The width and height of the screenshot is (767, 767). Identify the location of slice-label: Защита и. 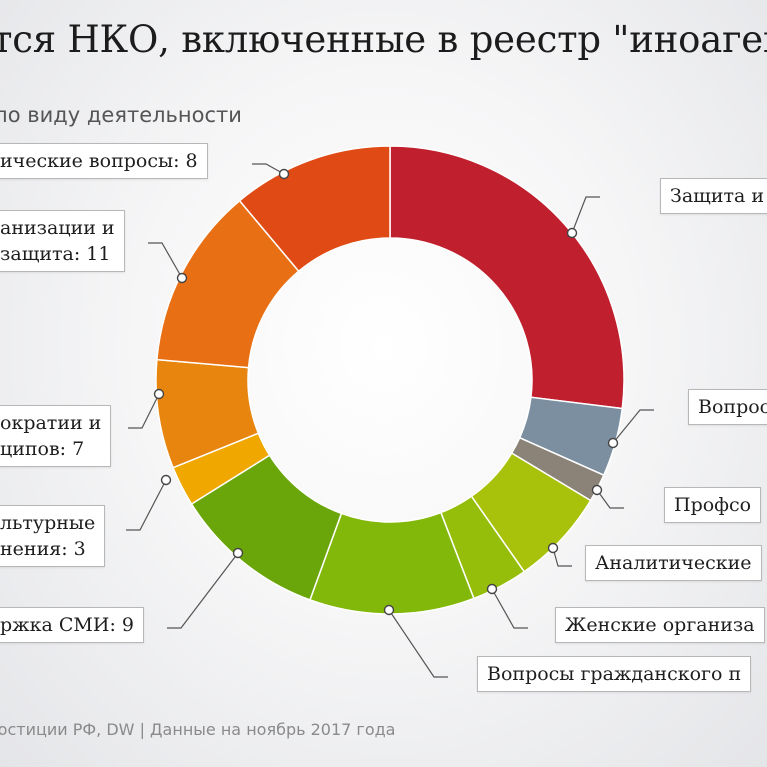
(713, 196).